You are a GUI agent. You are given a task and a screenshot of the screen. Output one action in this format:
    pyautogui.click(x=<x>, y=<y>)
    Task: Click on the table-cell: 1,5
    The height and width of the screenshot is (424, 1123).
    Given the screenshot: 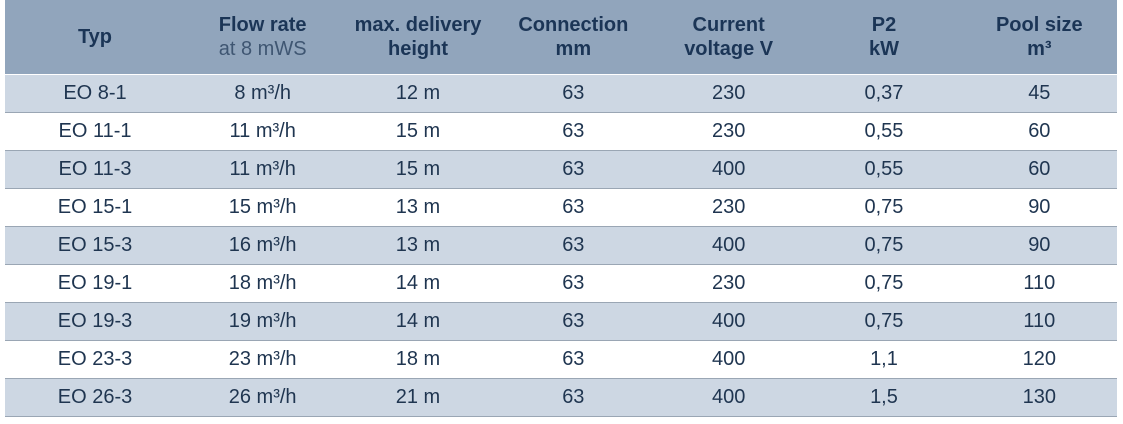 What is the action you would take?
    pyautogui.click(x=884, y=397)
    